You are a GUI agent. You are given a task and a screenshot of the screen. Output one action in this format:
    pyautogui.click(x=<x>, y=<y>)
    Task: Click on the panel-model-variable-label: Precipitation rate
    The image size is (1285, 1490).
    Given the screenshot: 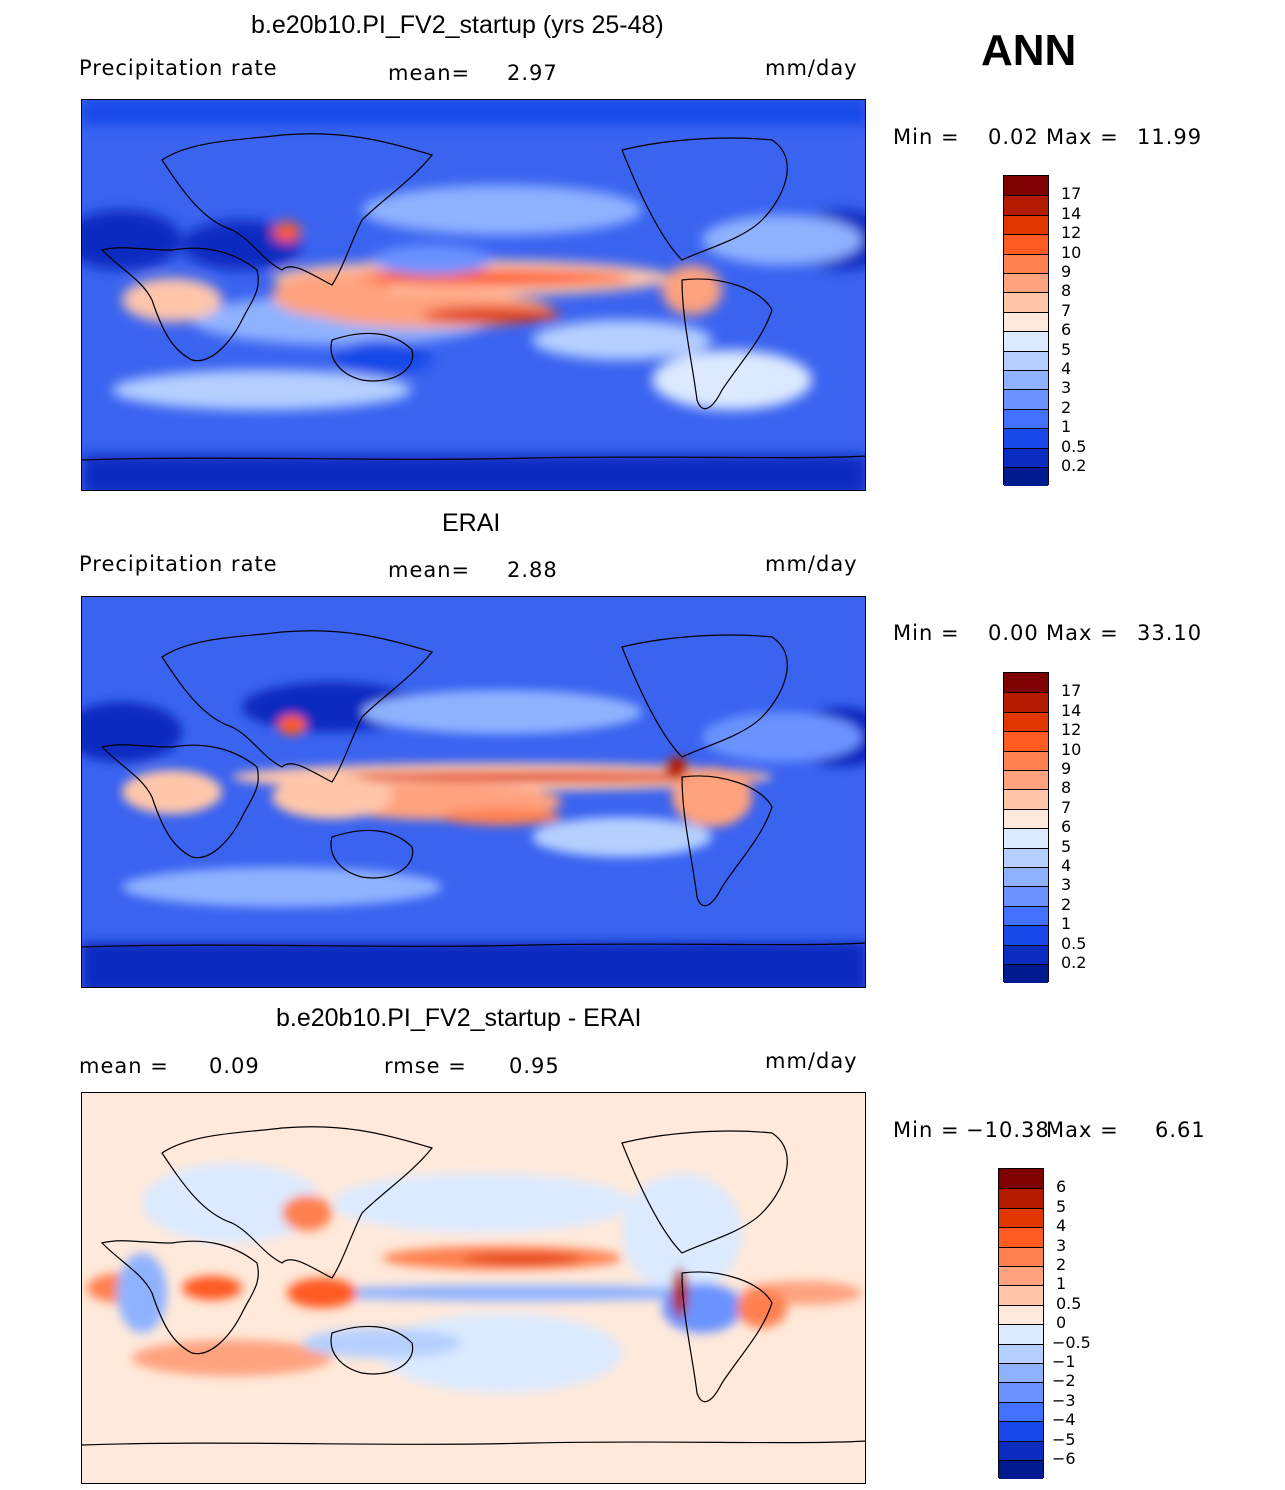 What is the action you would take?
    pyautogui.click(x=178, y=68)
    